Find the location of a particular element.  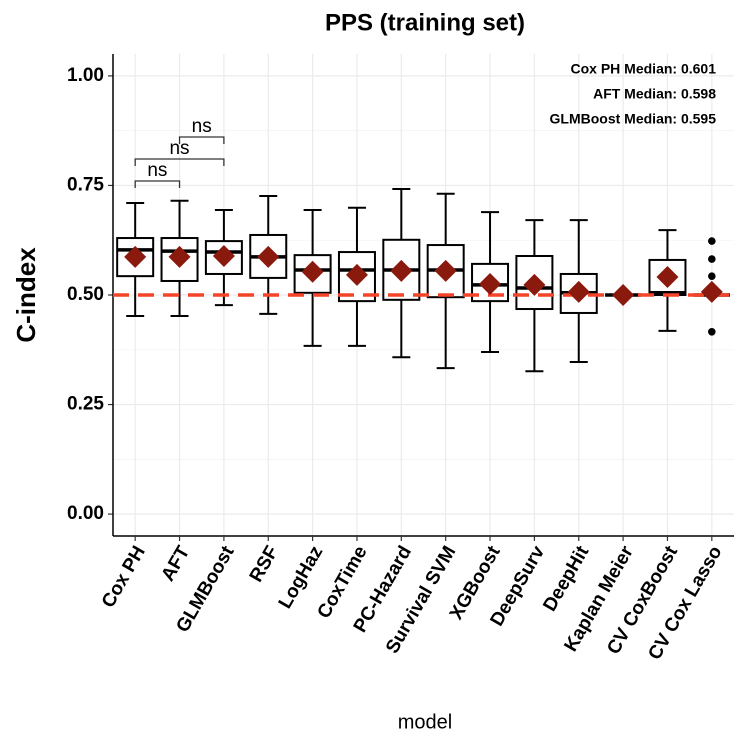

box-group is located at coordinates (445, 281).